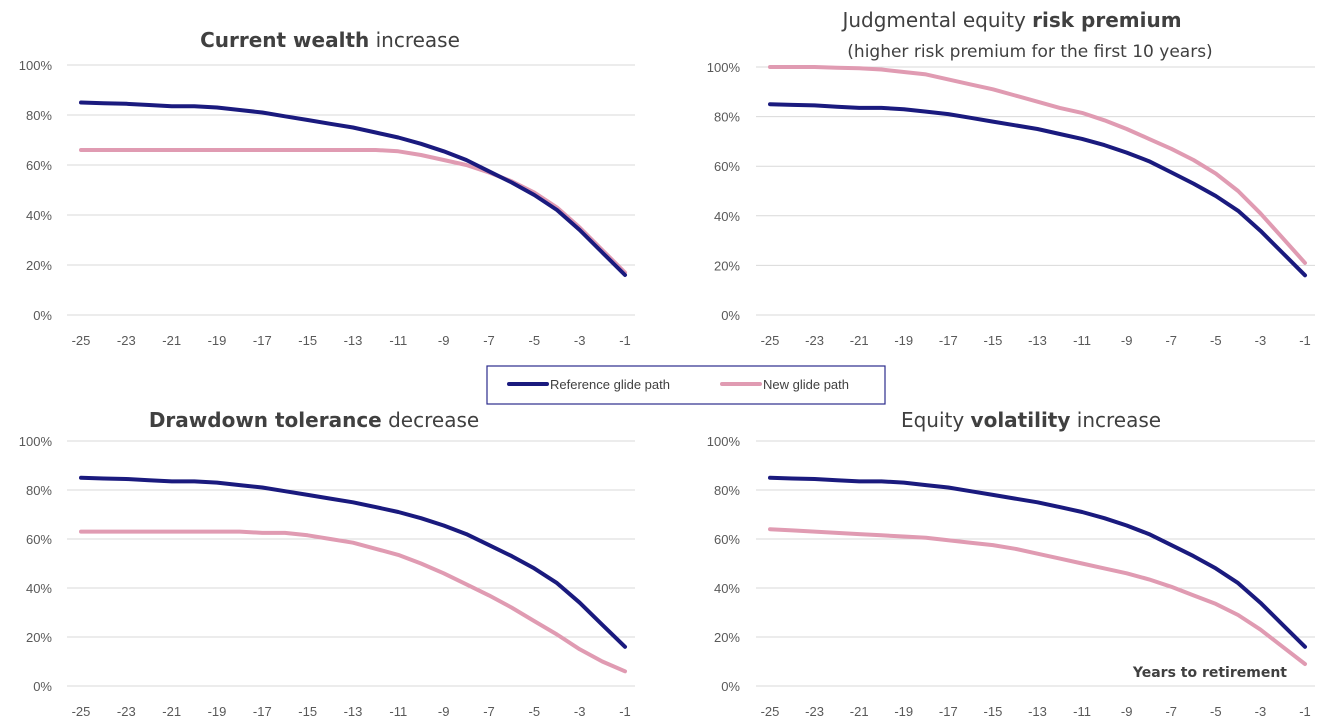  What do you see at coordinates (1171, 711) in the screenshot?
I see `x-tick-label: -7` at bounding box center [1171, 711].